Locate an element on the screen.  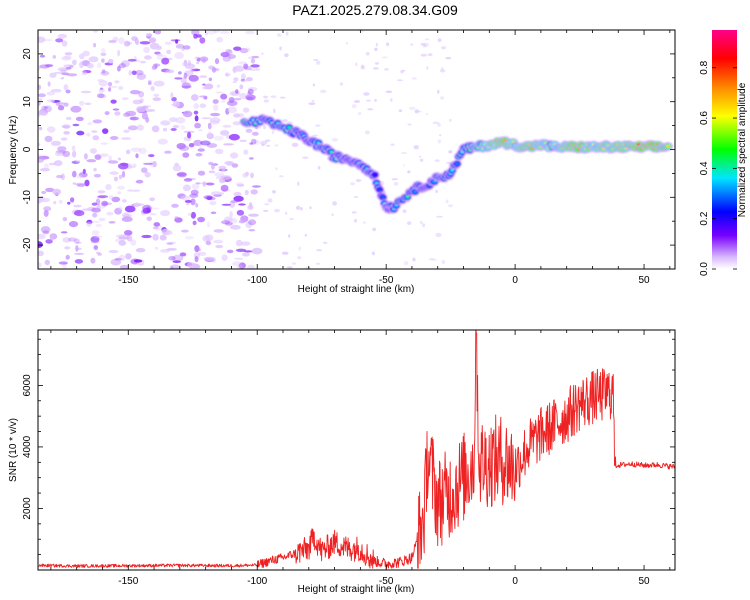
colorbar-tick-label: 0.4 is located at coordinates (704, 168).